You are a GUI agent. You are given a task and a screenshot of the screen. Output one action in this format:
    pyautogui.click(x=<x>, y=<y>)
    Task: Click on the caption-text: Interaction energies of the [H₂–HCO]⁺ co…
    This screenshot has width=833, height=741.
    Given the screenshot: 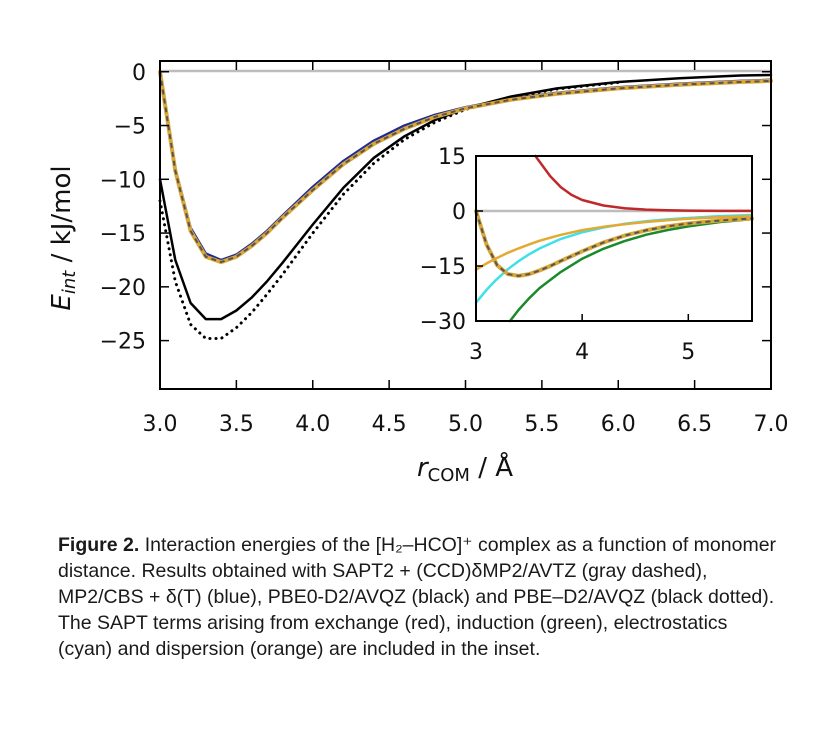 What is the action you would take?
    pyautogui.click(x=417, y=597)
    